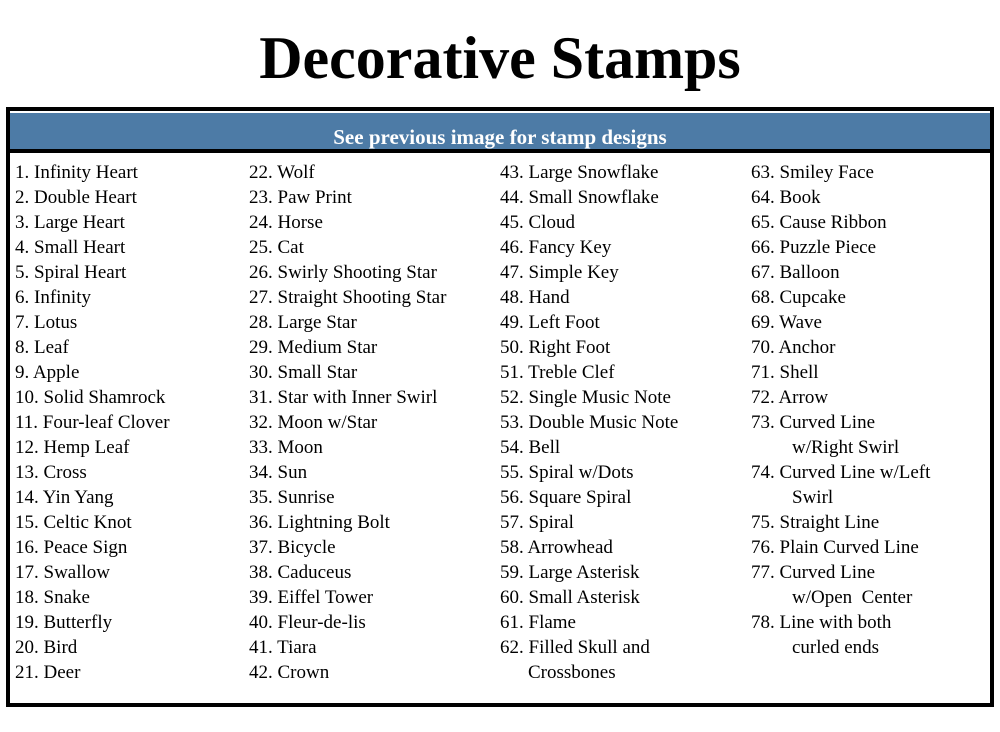 This screenshot has width=1000, height=732. I want to click on list-item: 65. Cause Ribbon, so click(840, 222).